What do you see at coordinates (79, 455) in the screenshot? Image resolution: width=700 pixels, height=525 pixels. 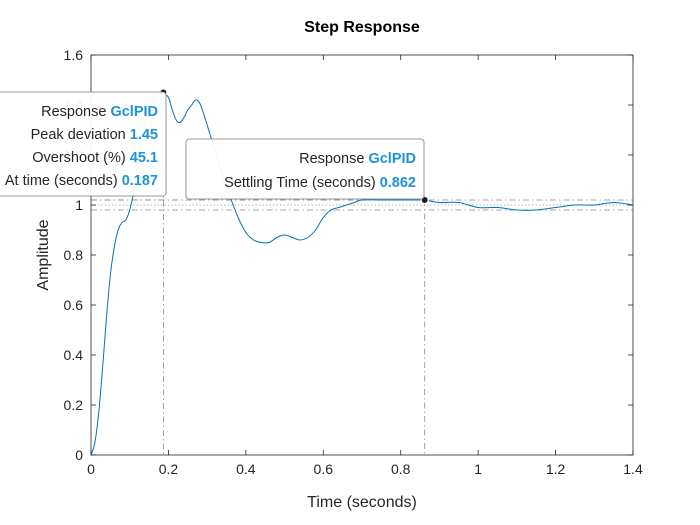 I see `y-tick-label: 0` at bounding box center [79, 455].